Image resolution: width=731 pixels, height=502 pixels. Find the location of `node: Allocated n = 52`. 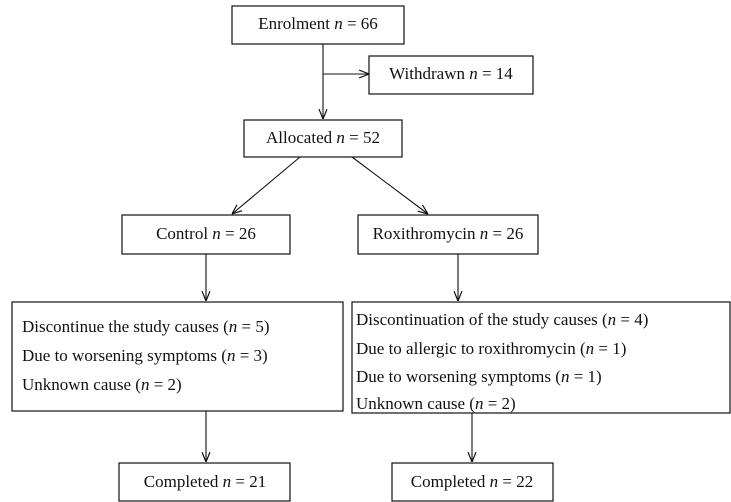

node: Allocated n = 52 is located at coordinates (323, 138).